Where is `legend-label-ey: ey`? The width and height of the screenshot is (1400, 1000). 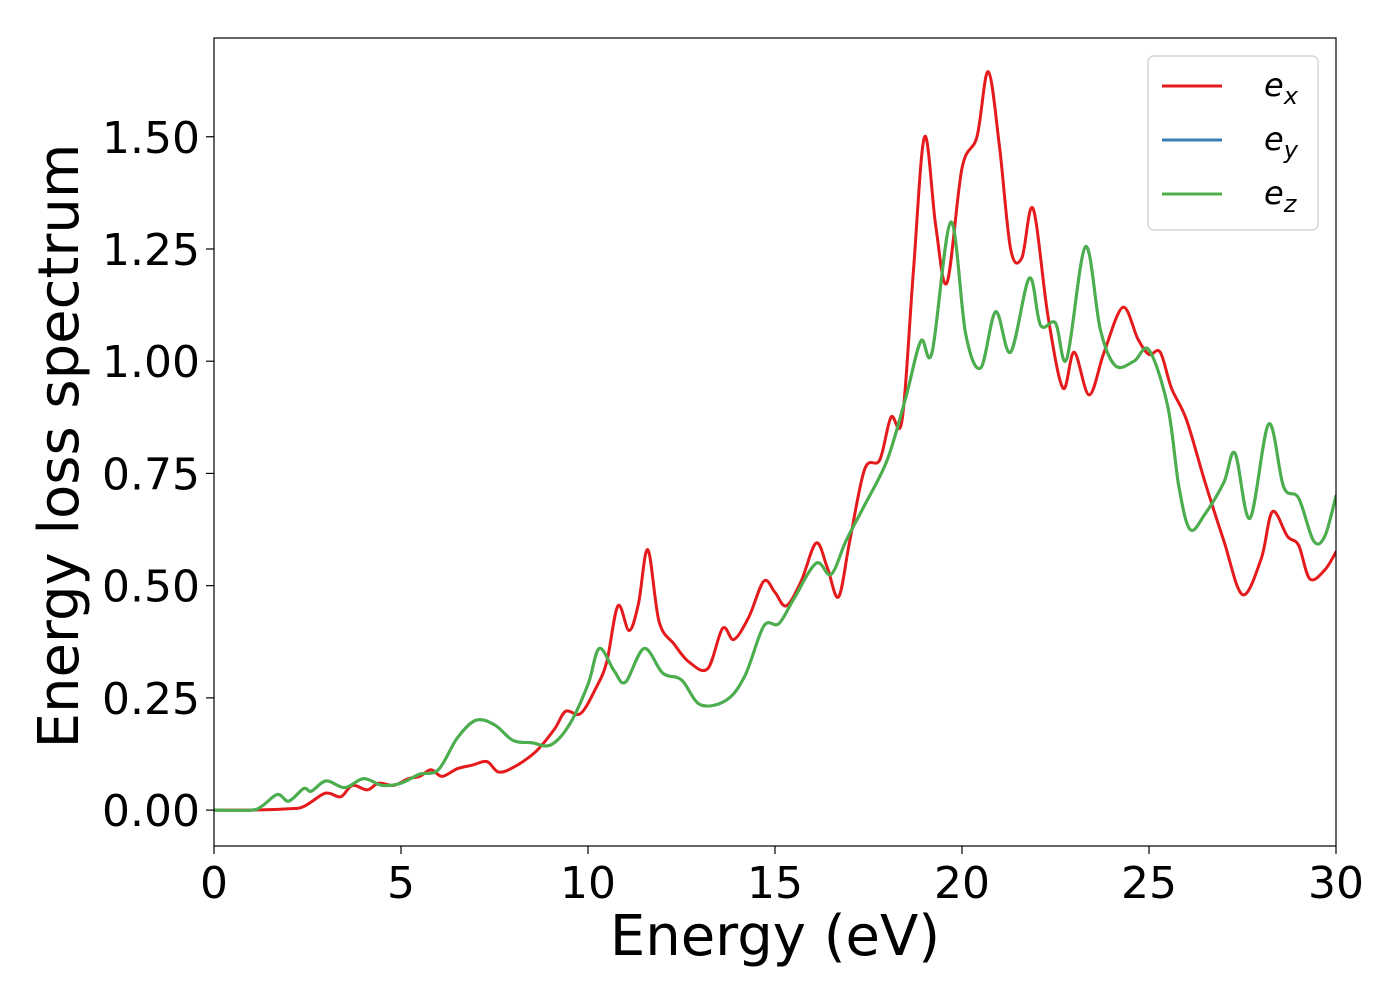
legend-label-ey: ey is located at coordinates (1281, 142).